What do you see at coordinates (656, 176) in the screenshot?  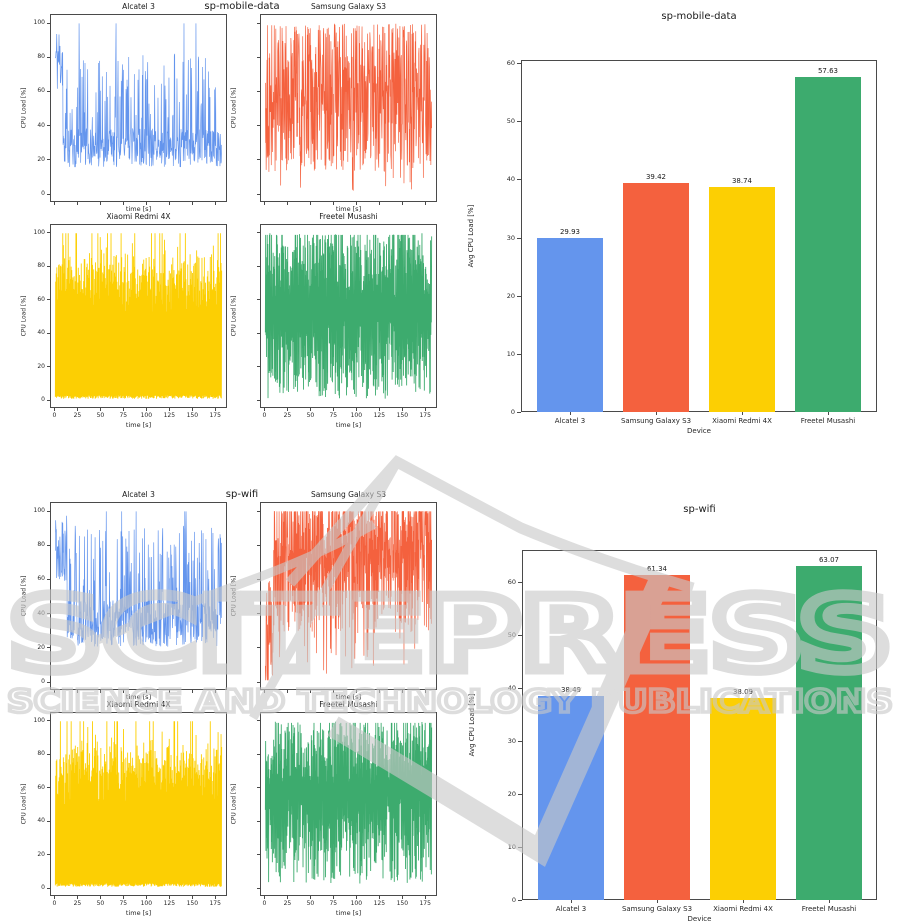 I see `bar-value-label: 39.42` at bounding box center [656, 176].